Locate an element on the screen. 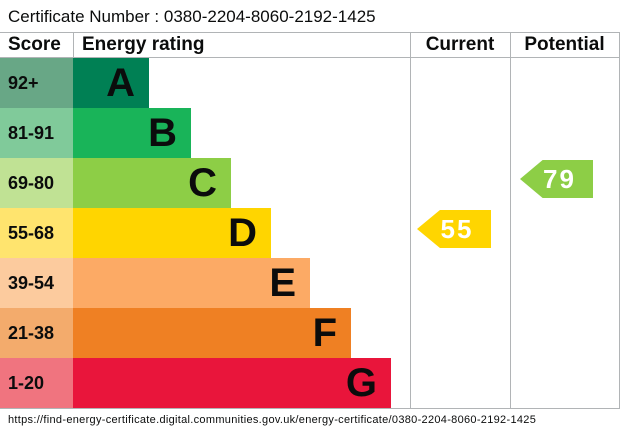 The width and height of the screenshot is (620, 440). potential-column-divider is located at coordinates (510, 220).